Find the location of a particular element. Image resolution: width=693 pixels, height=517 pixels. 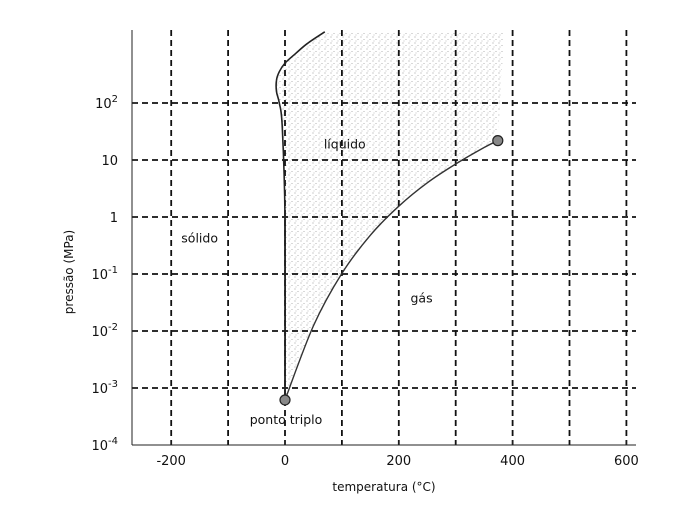

y-tick-label: 10⁻³ is located at coordinates (104, 388).